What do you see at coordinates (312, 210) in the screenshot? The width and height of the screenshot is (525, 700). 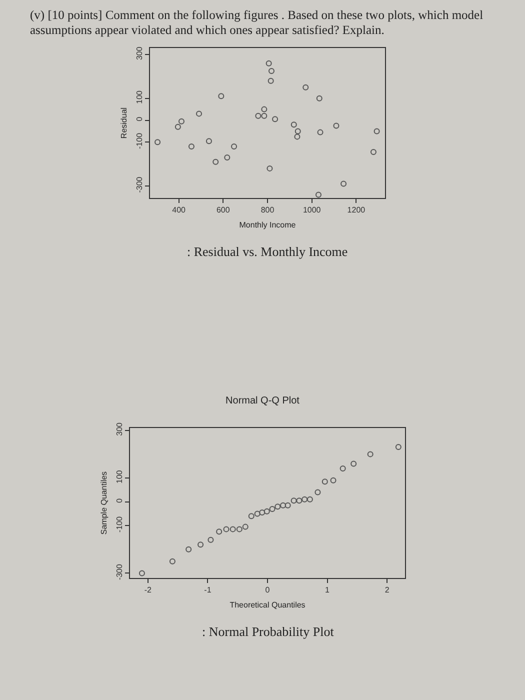 I see `x-tick-label: 1000` at bounding box center [312, 210].